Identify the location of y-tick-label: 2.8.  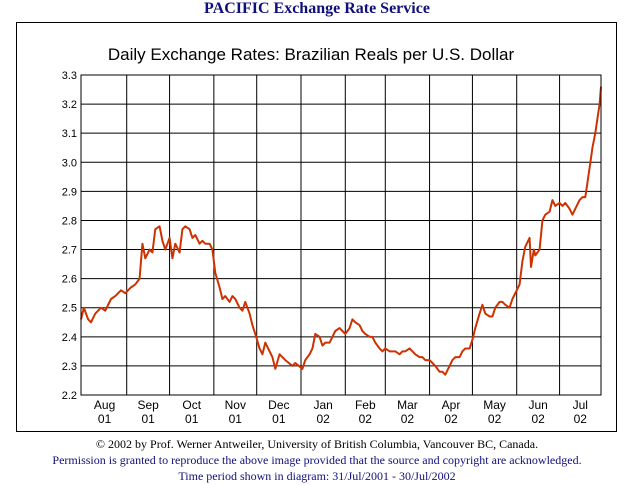
(69, 221).